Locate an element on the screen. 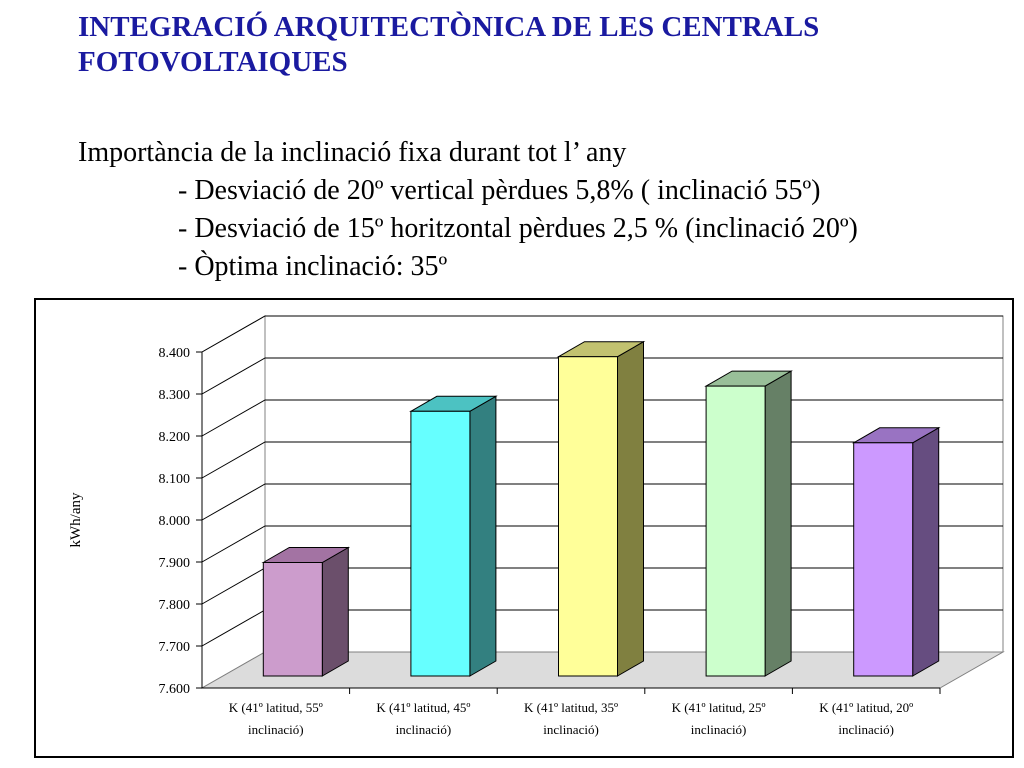  y-tick-label: 7.900 is located at coordinates (175, 563).